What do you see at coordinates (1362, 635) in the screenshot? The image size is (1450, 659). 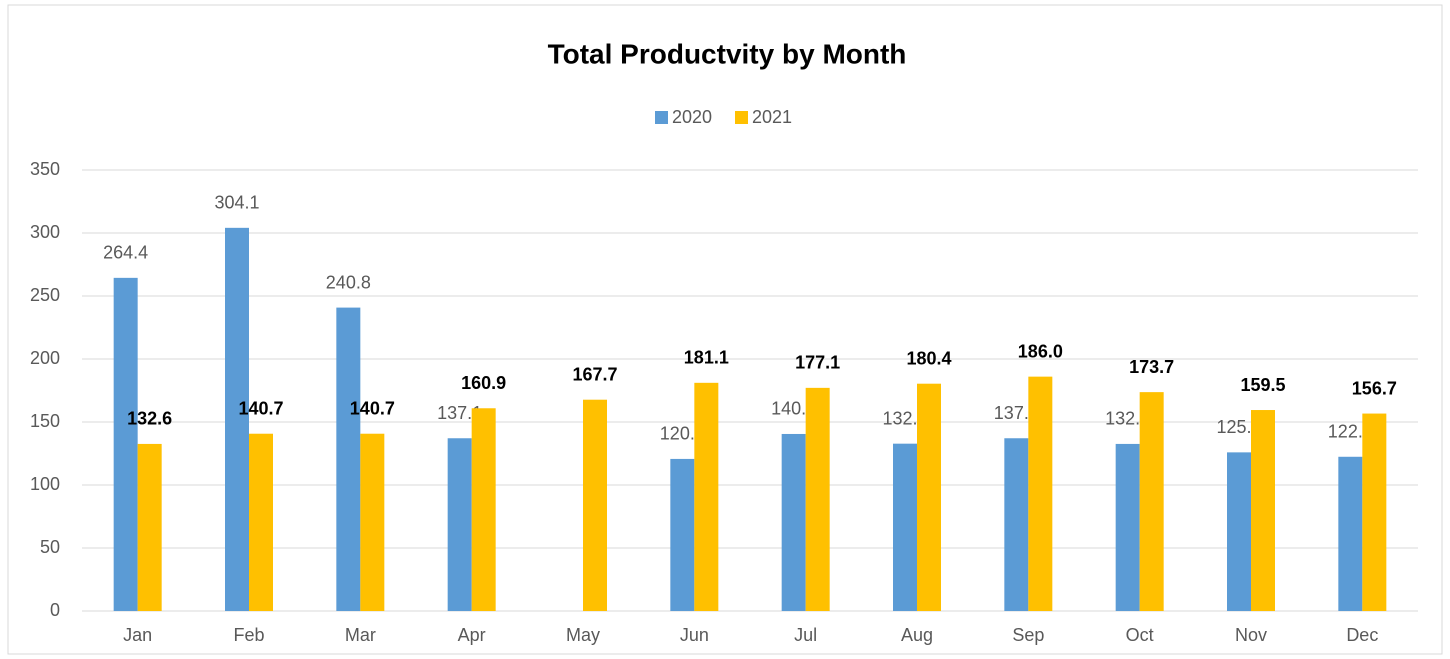 I see `x-tick-label: Dec` at bounding box center [1362, 635].